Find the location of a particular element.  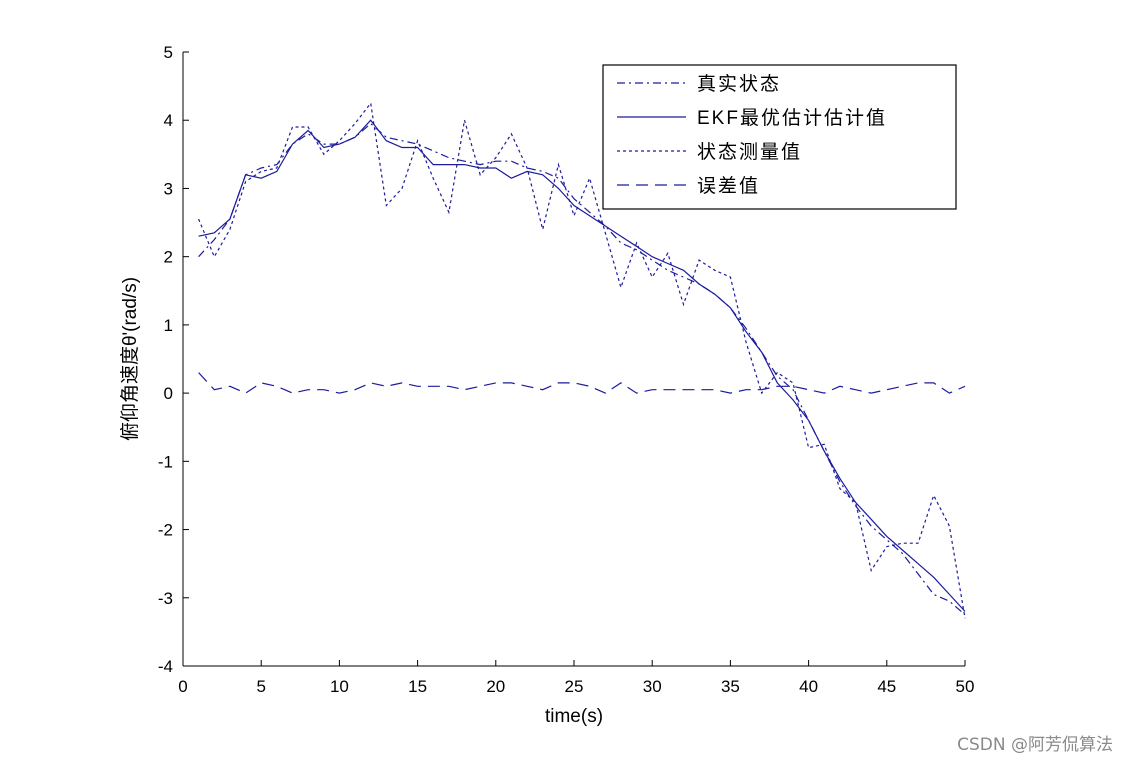

y-tick-label: 1 is located at coordinates (168, 325).